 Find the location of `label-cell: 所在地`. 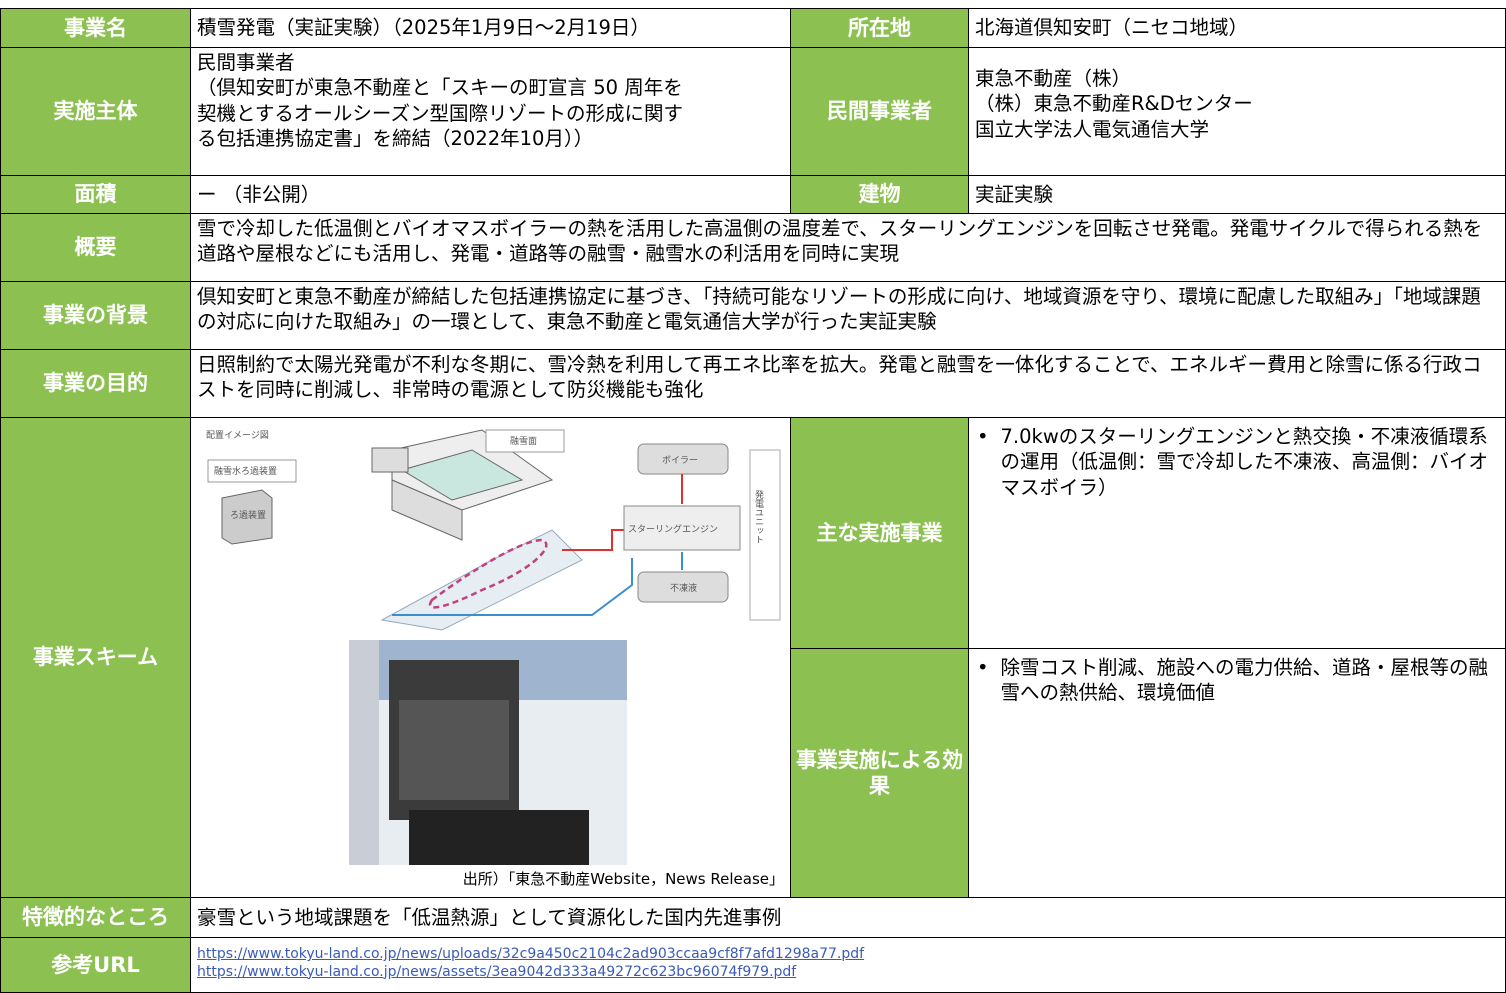

label-cell: 所在地 is located at coordinates (879, 28).